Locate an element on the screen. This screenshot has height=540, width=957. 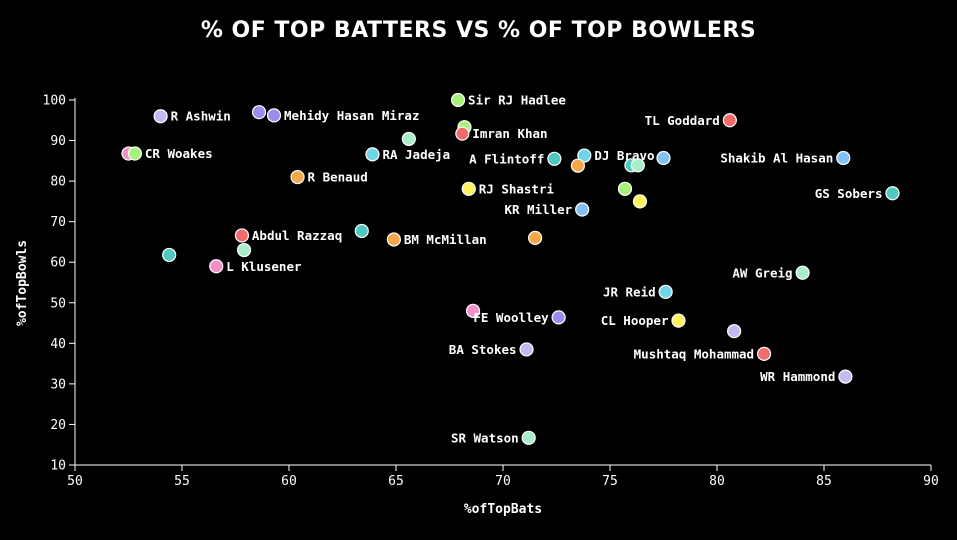
point-label: CL Hooper is located at coordinates (635, 320).